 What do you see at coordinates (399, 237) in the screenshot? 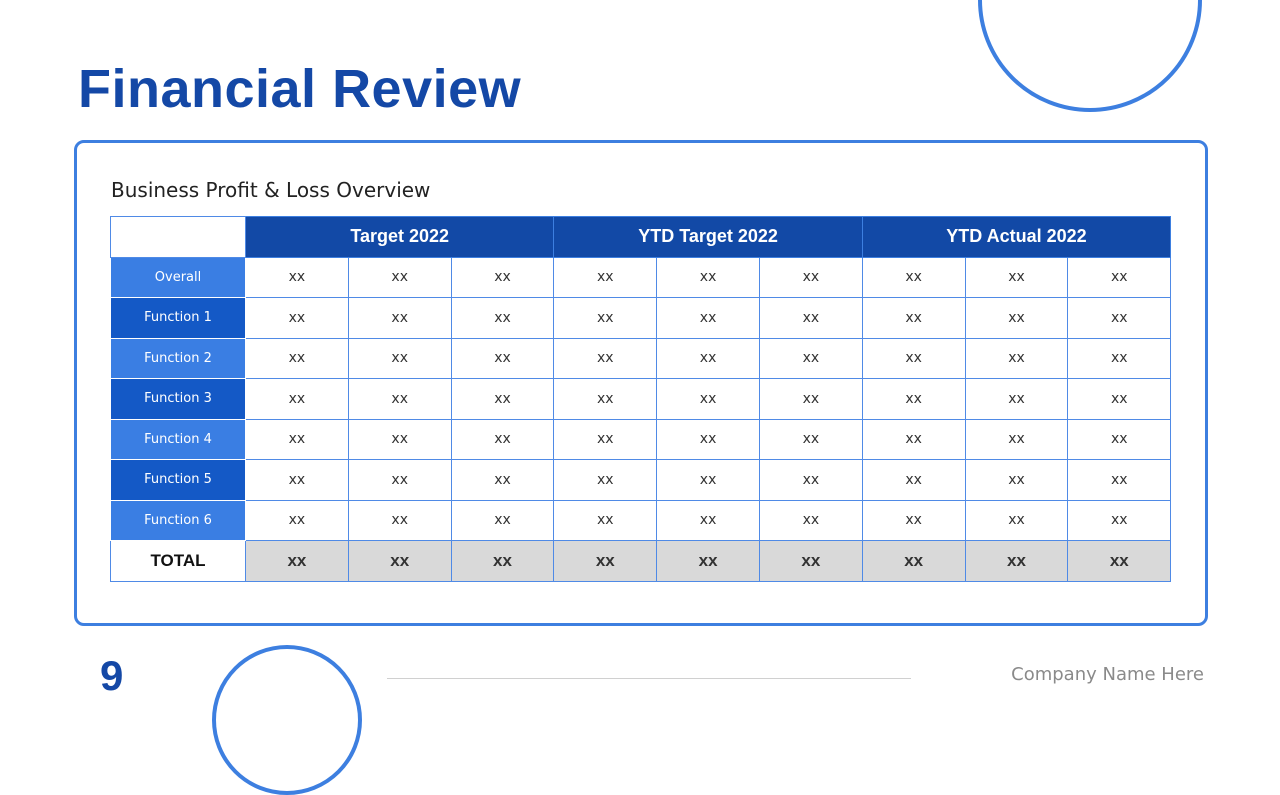
I see `header-target-2022: Target 2022` at bounding box center [399, 237].